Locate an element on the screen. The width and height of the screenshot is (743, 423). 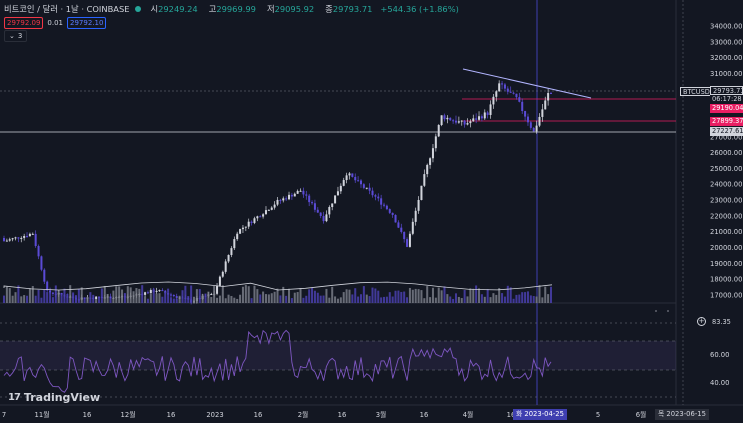
time-tick-label: 7 is located at coordinates (4, 415).